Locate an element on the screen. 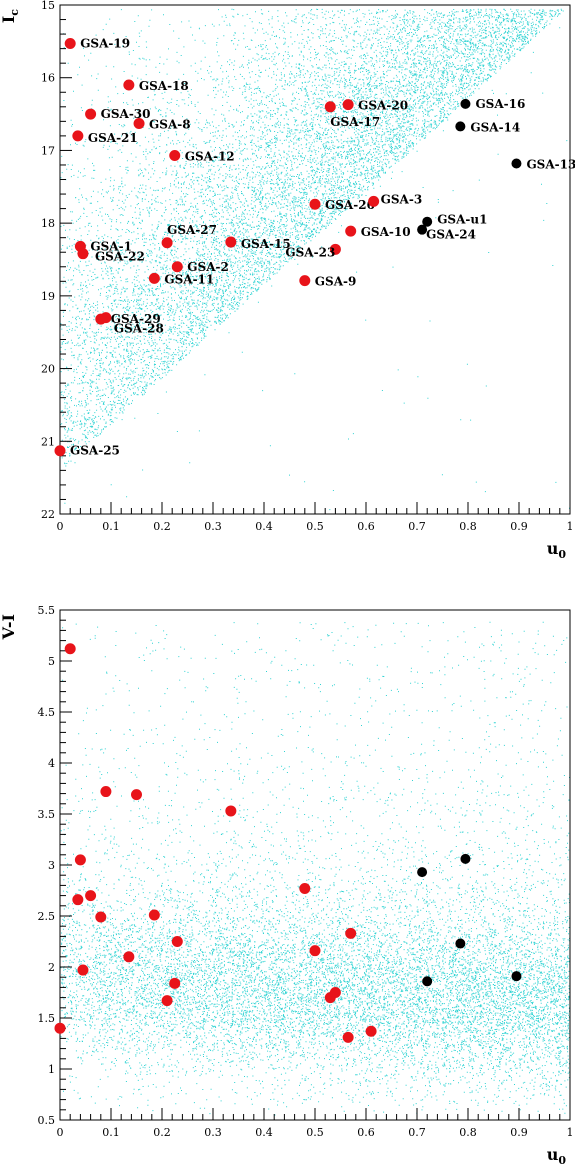  y-tick-label: 3.5 is located at coordinates (47, 814).